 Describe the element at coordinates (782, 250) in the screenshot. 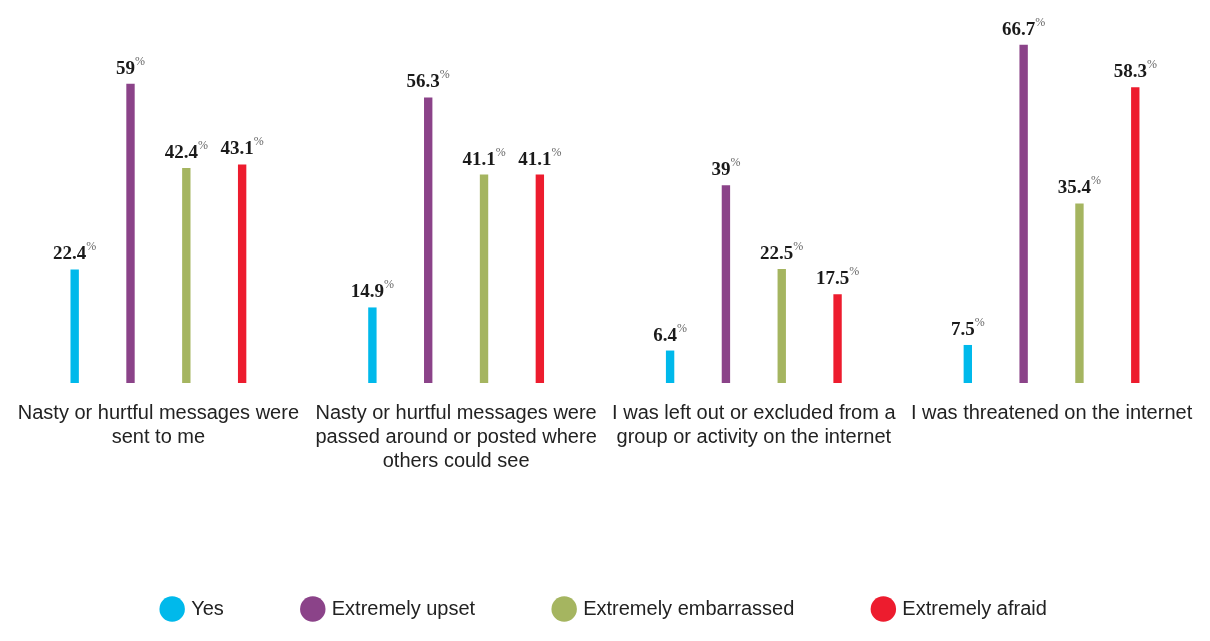

I see `data-label: 22.5%` at that location.